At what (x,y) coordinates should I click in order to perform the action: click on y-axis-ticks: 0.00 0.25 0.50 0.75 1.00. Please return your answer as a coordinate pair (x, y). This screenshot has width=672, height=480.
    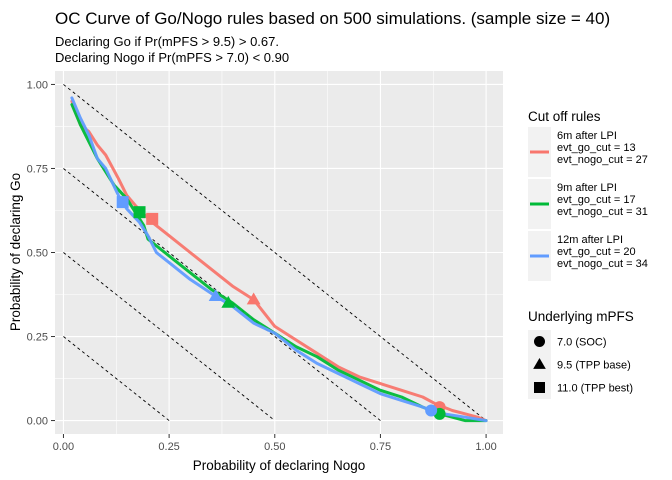
    Looking at the image, I should click on (41, 253).